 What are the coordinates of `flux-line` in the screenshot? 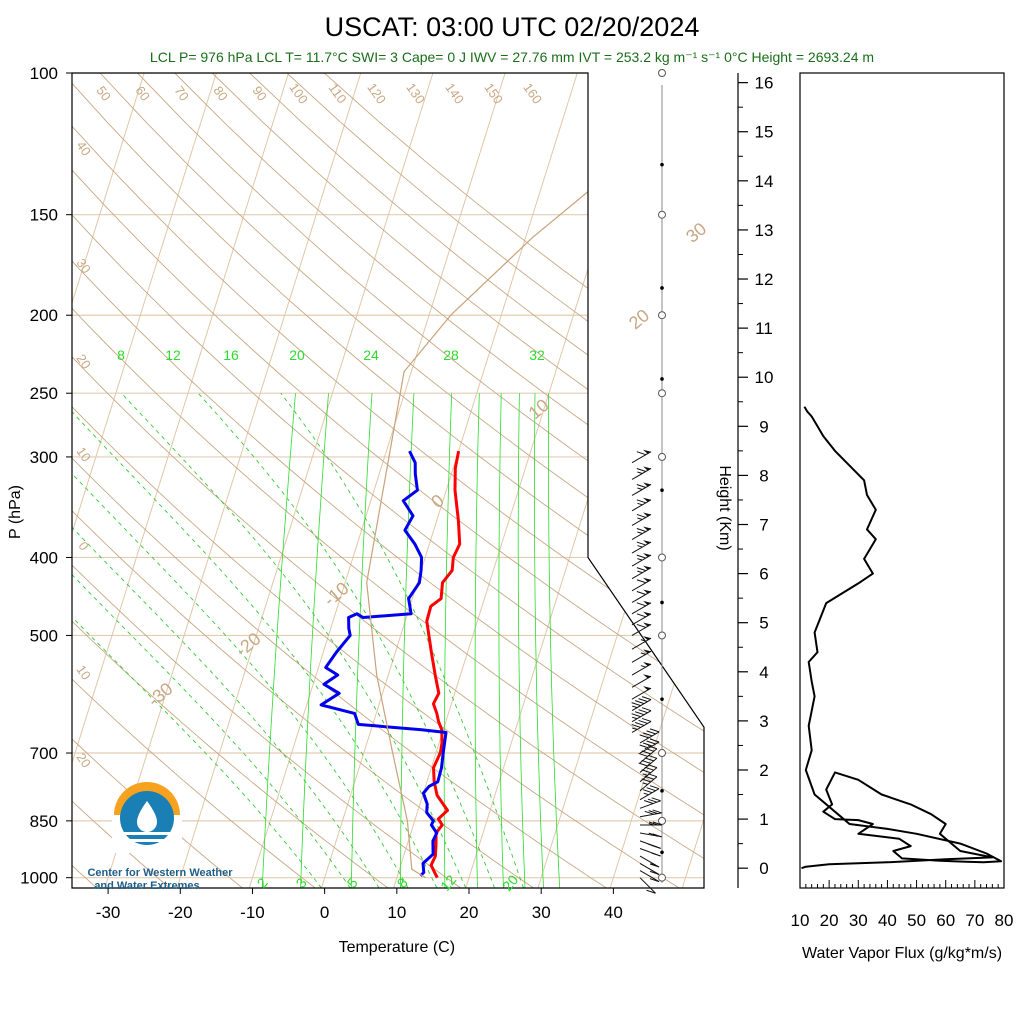 It's located at (902, 638).